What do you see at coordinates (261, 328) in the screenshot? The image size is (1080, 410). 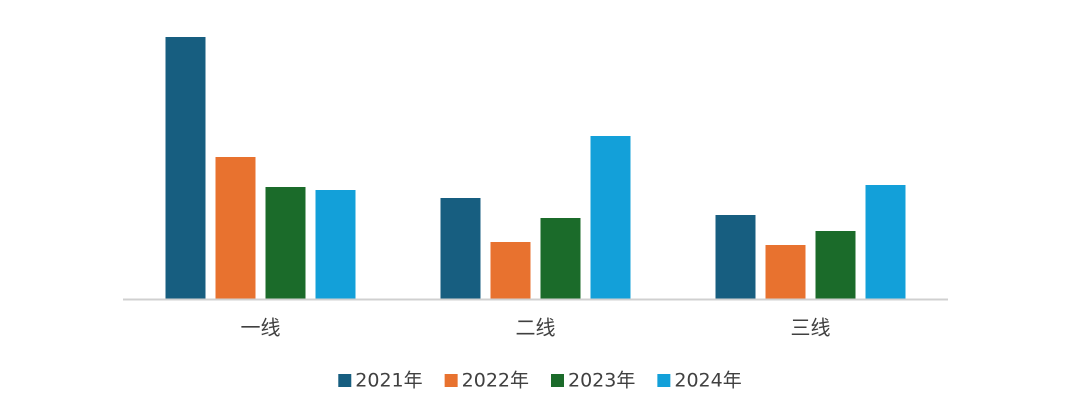 I see `x-tick-label: 一线` at bounding box center [261, 328].